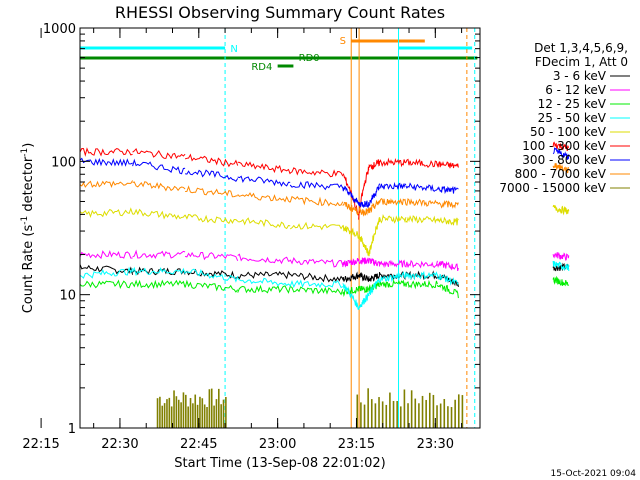  I want to click on legend-label-100-300-kev: 100 - 300 keV, so click(564, 146).